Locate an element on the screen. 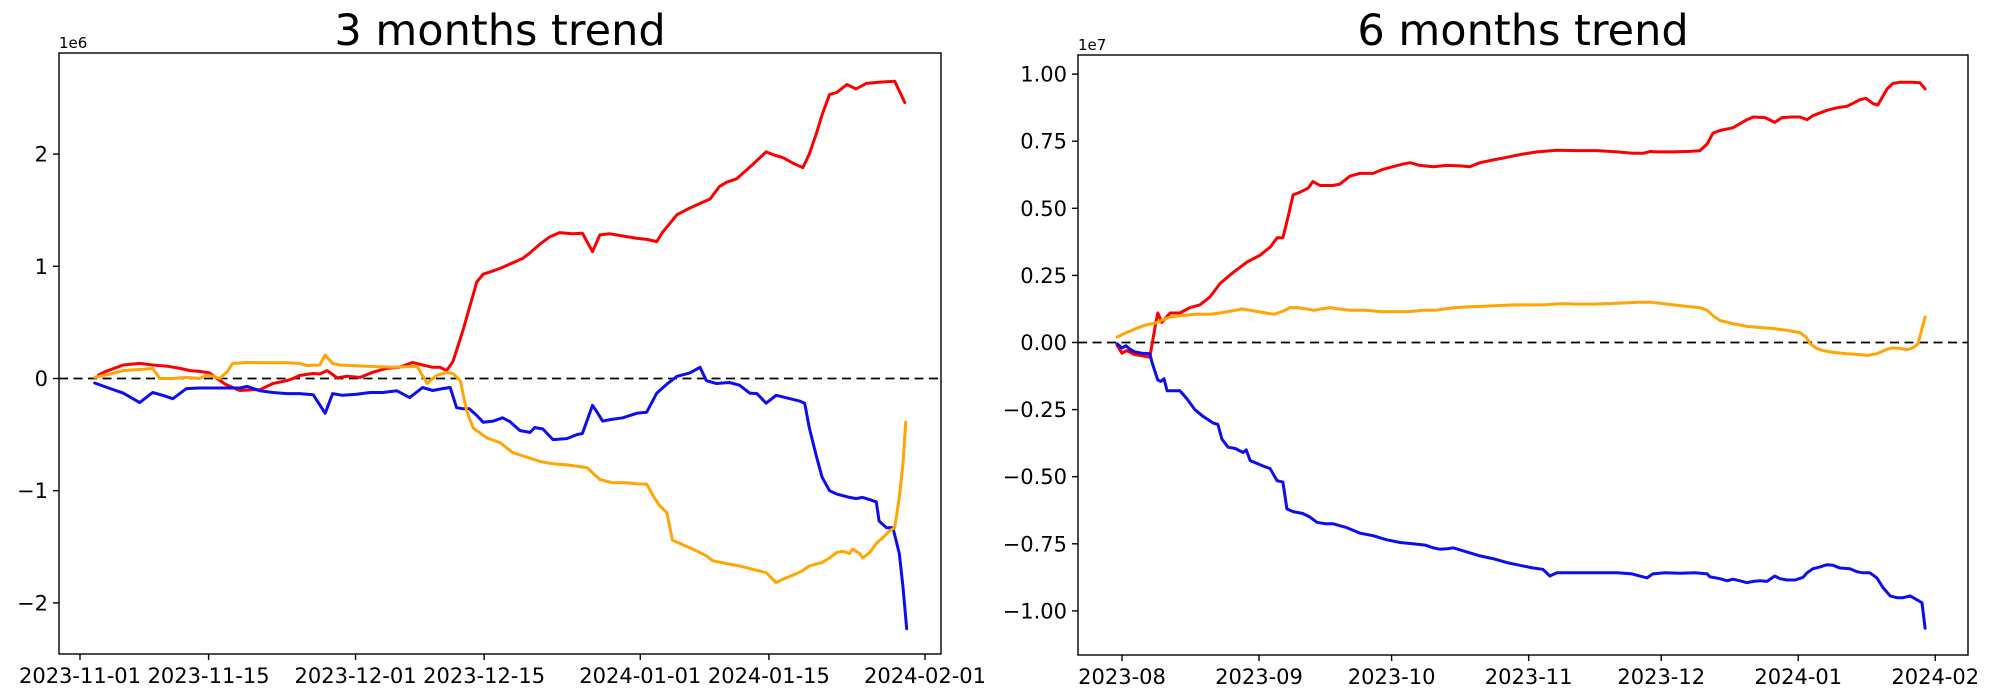 The height and width of the screenshot is (700, 2000). x-tick-label: 2023-10 is located at coordinates (1392, 677).